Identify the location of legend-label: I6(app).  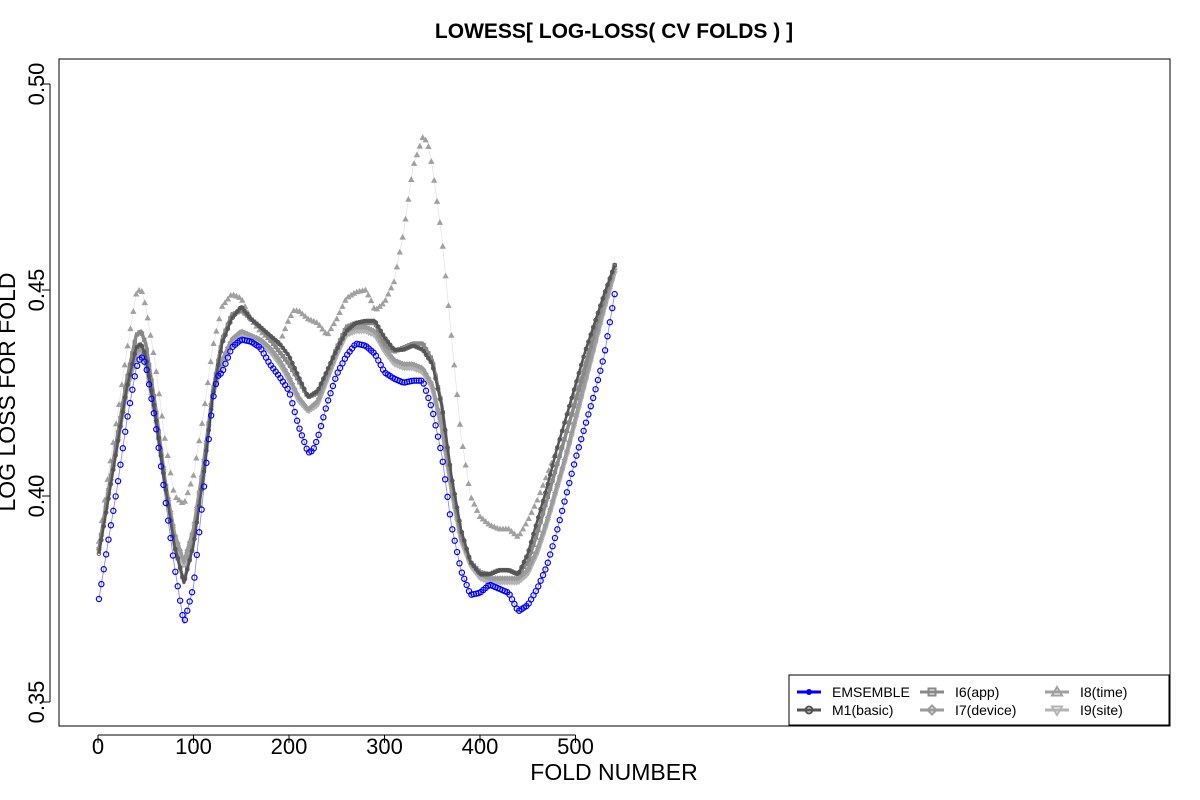
(977, 692).